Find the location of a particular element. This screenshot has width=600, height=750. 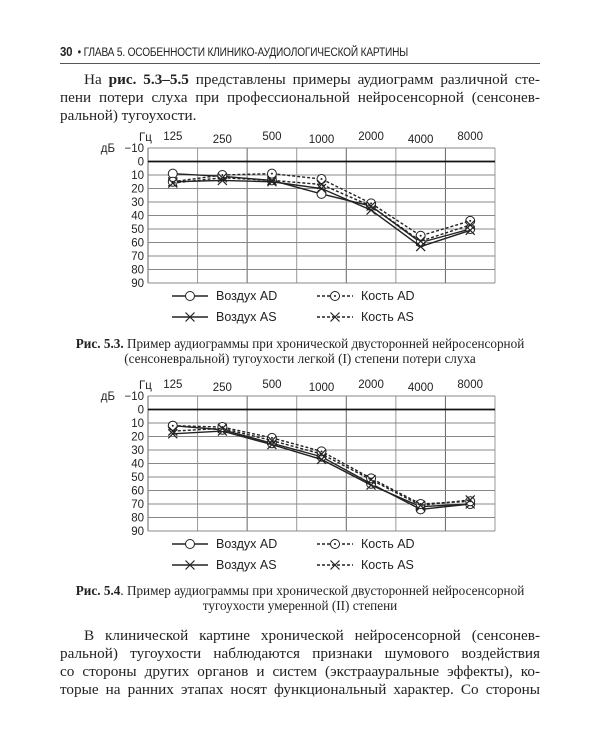

figure-reference: рис. 5.3–5.5 is located at coordinates (148, 79).